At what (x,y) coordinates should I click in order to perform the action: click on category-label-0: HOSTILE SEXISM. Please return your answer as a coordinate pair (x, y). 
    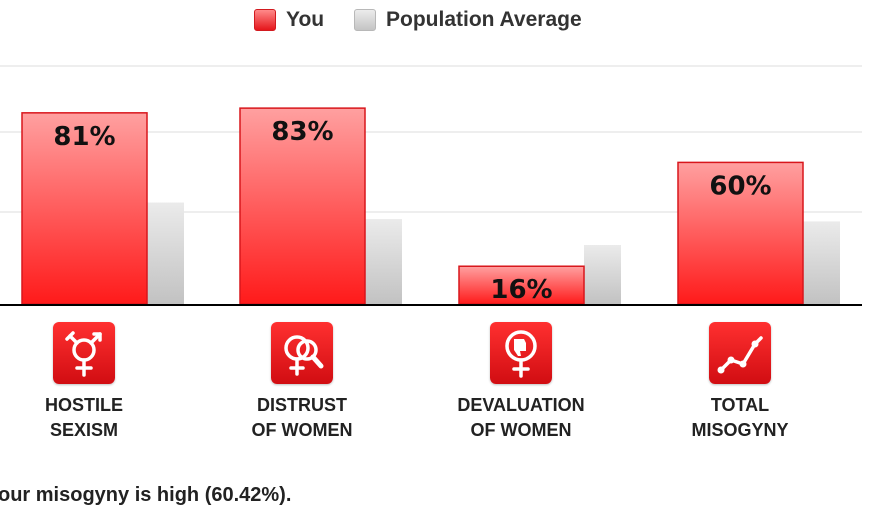
    Looking at the image, I should click on (84, 418).